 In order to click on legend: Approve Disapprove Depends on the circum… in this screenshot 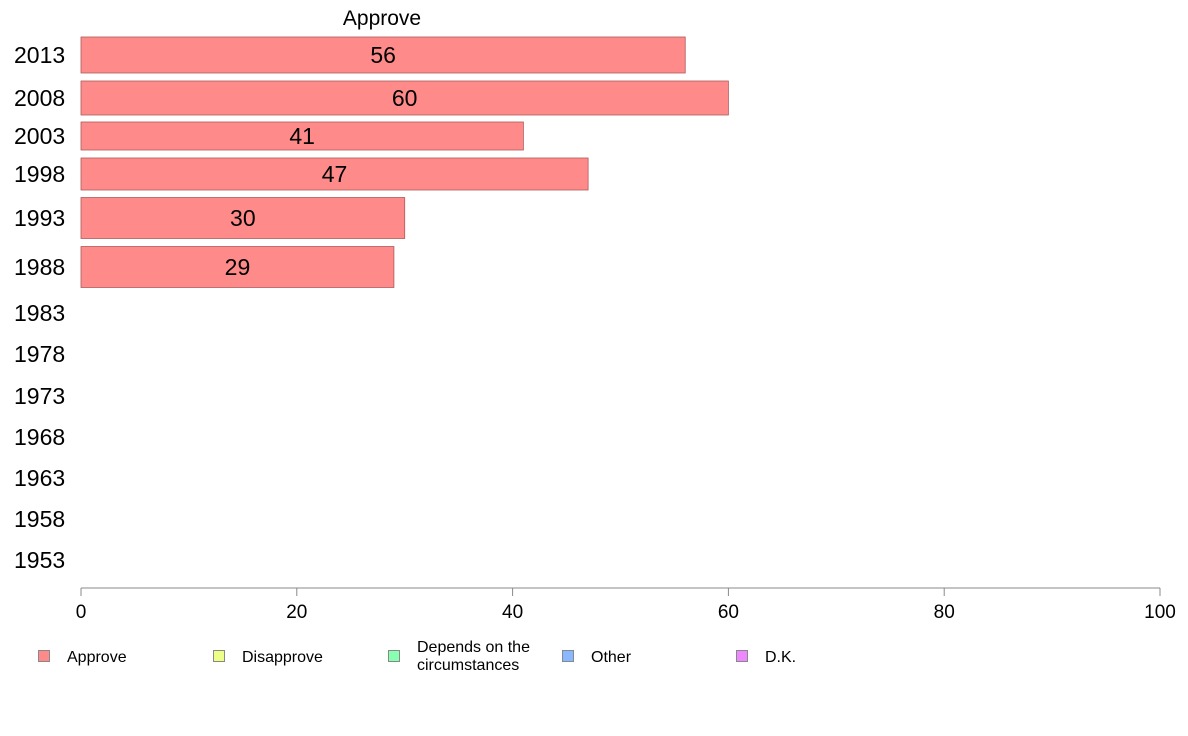, I will do `click(598, 663)`.